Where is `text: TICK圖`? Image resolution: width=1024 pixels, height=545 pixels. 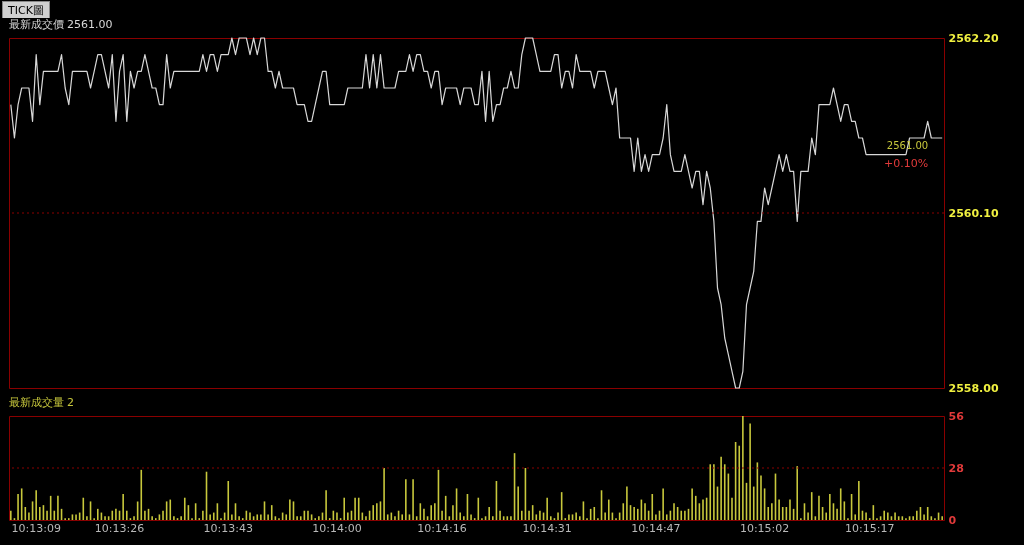
text: TICK圖 is located at coordinates (26, 10).